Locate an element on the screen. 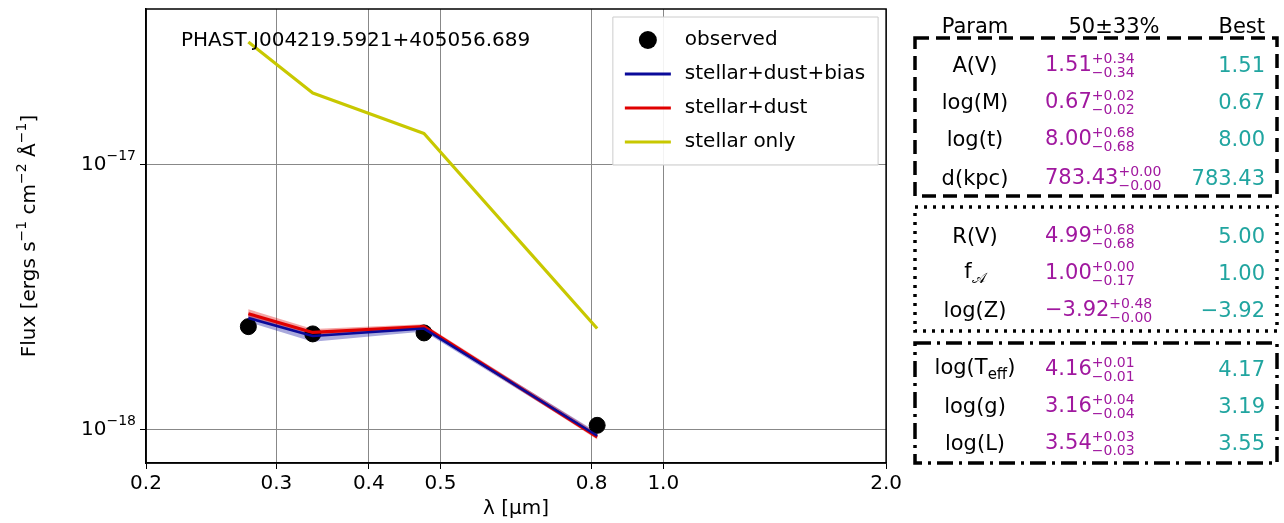 This screenshot has height=523, width=1284. x-tick-label: 0.5 is located at coordinates (440, 482).